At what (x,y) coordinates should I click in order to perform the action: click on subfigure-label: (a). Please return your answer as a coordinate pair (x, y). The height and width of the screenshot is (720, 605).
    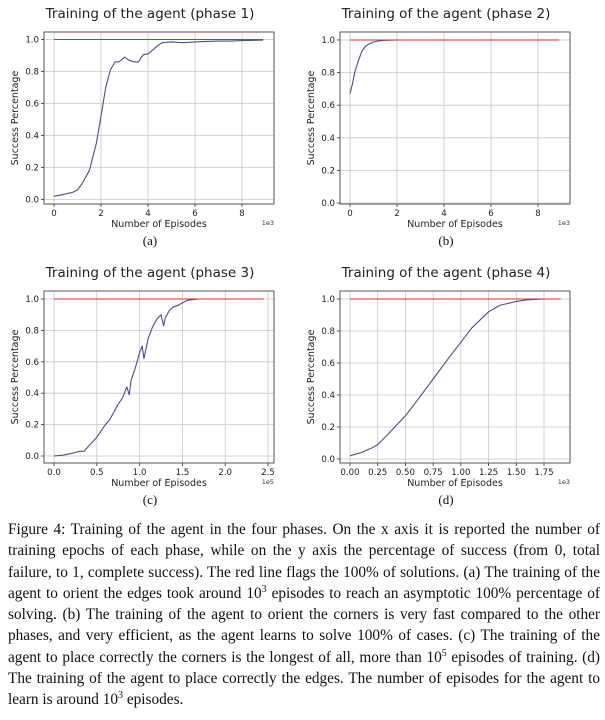
    Looking at the image, I should click on (150, 240).